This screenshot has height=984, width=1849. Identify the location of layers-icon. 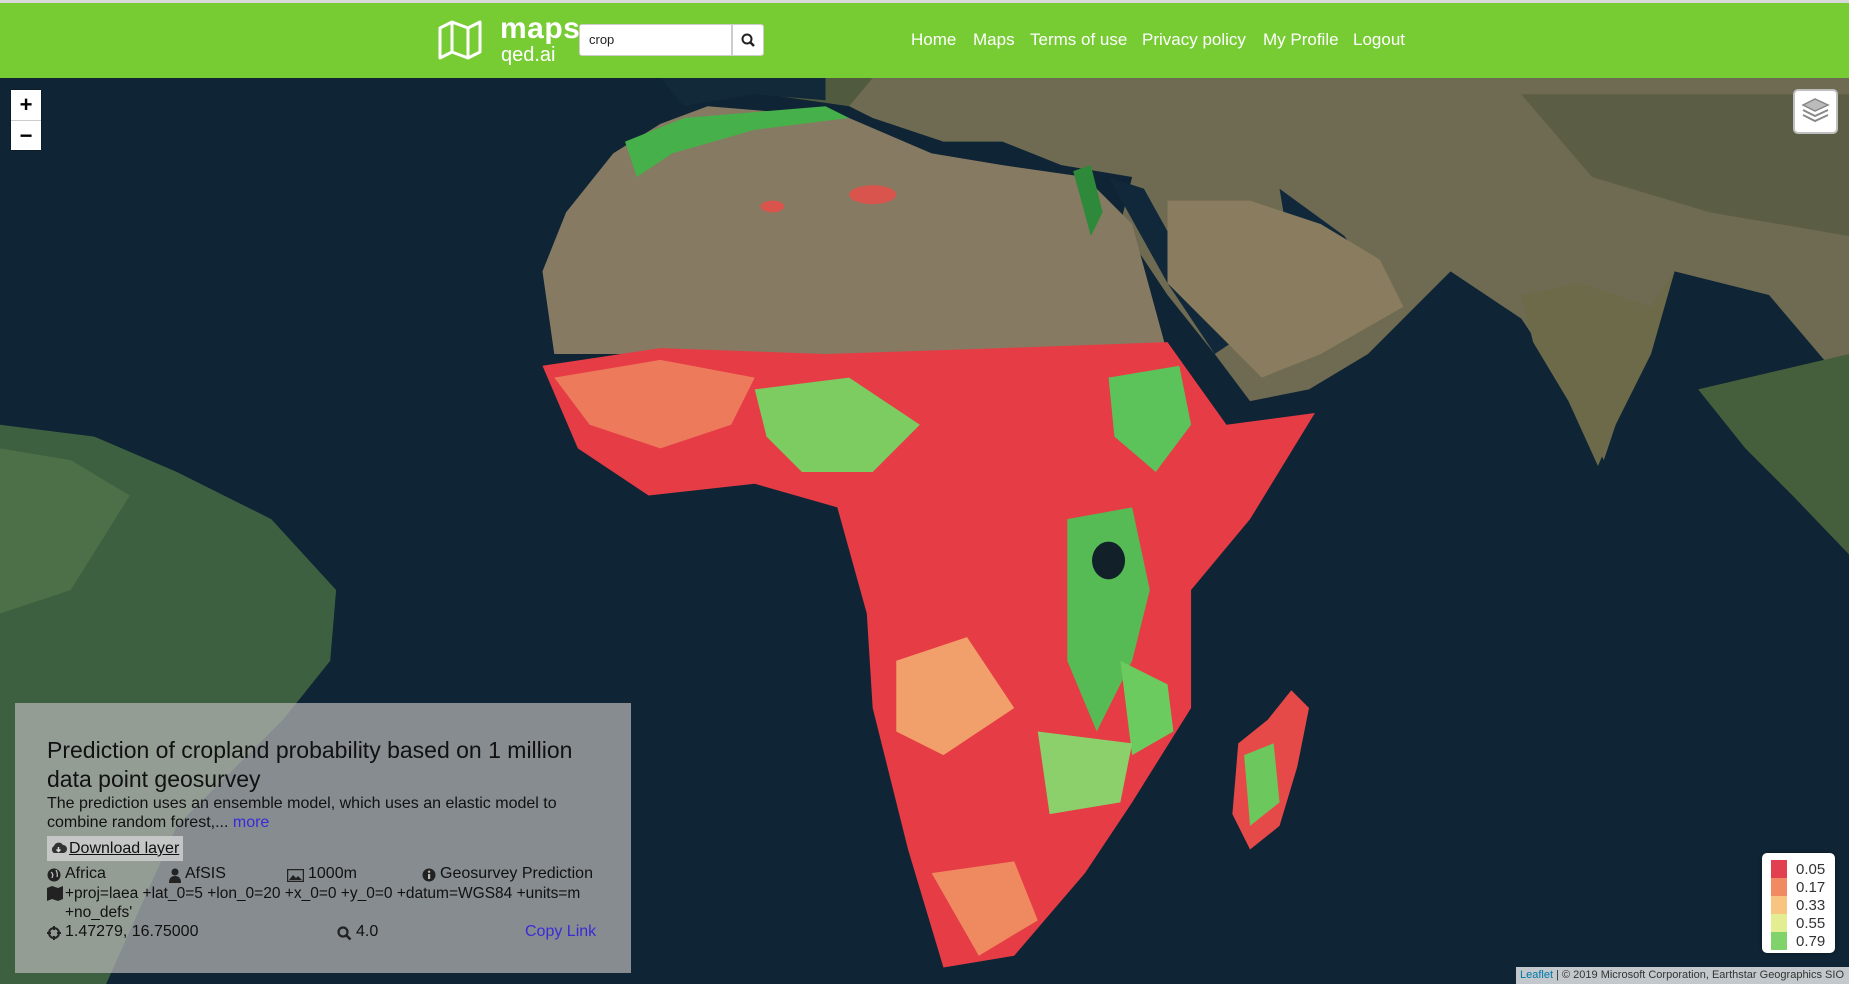
(1815, 110).